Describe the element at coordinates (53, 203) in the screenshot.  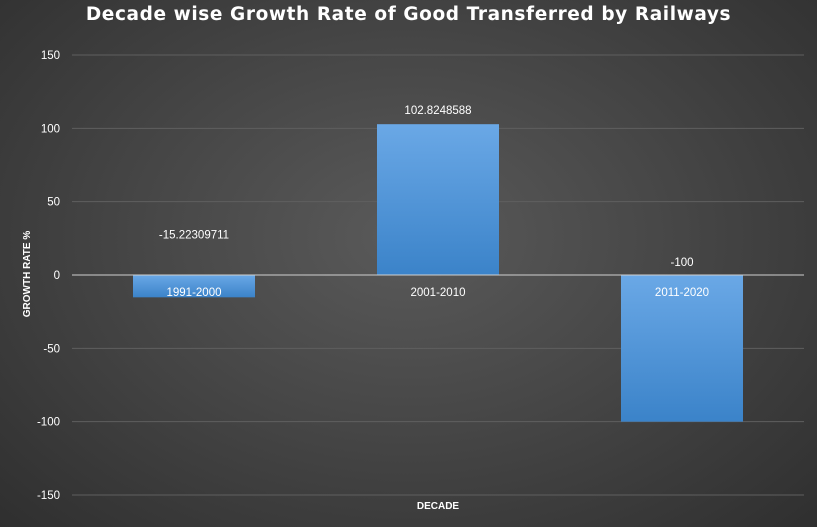
I see `y-tick-label: 50` at that location.